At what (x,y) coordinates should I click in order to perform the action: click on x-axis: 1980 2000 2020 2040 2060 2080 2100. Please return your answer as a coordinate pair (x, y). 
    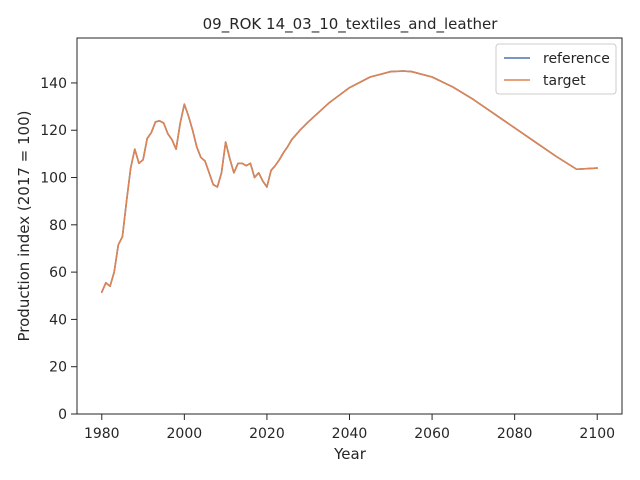
    Looking at the image, I should click on (349, 428).